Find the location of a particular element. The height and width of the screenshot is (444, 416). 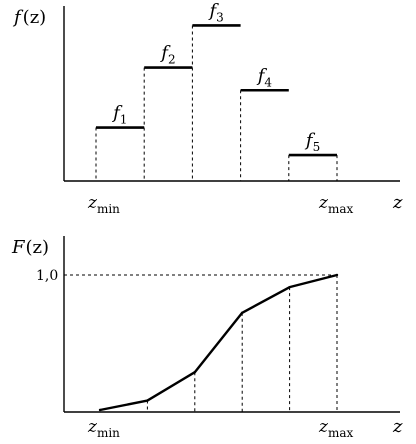

cdf-xtick-max: zmax is located at coordinates (336, 428).